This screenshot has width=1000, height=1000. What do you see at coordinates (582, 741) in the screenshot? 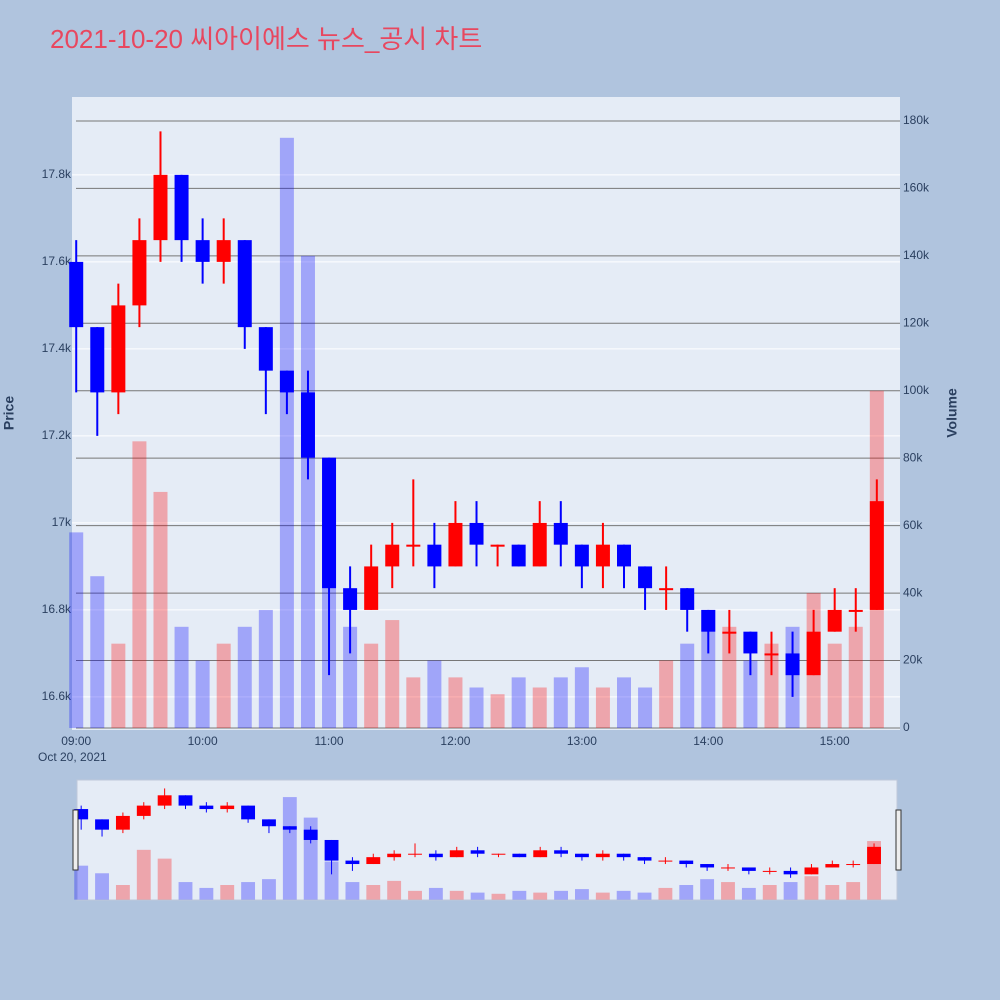
I see `x-tick-label: 13:00` at bounding box center [582, 741].